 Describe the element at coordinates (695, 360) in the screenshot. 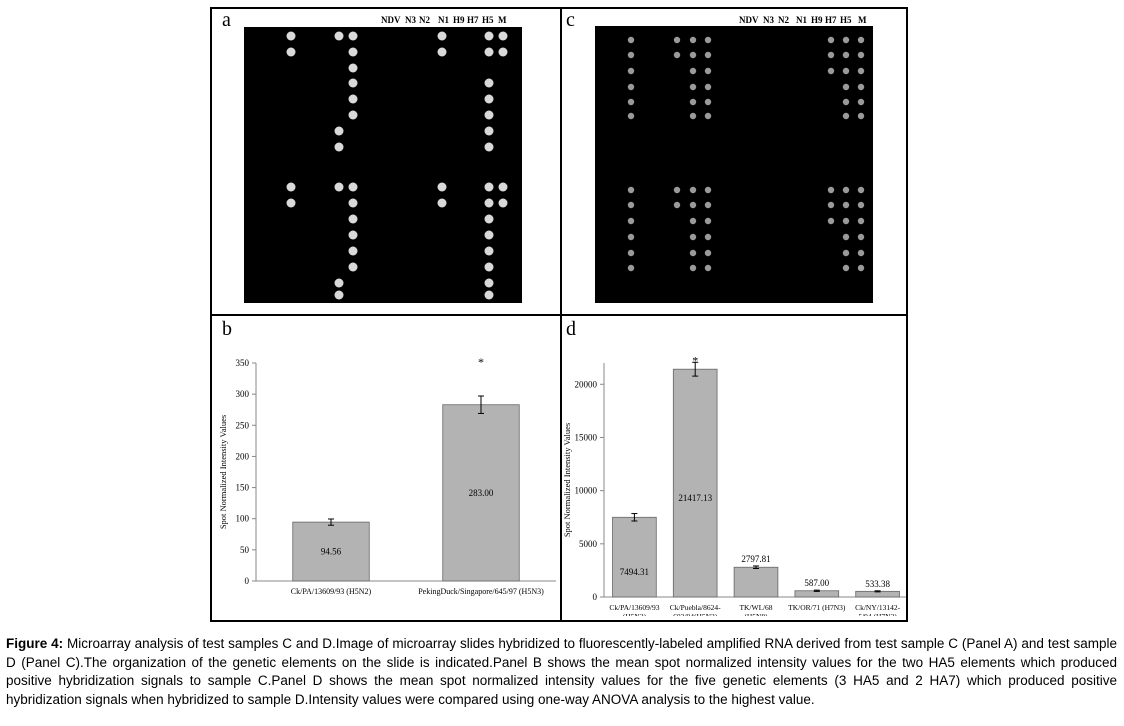

I see `significance-star: *` at that location.